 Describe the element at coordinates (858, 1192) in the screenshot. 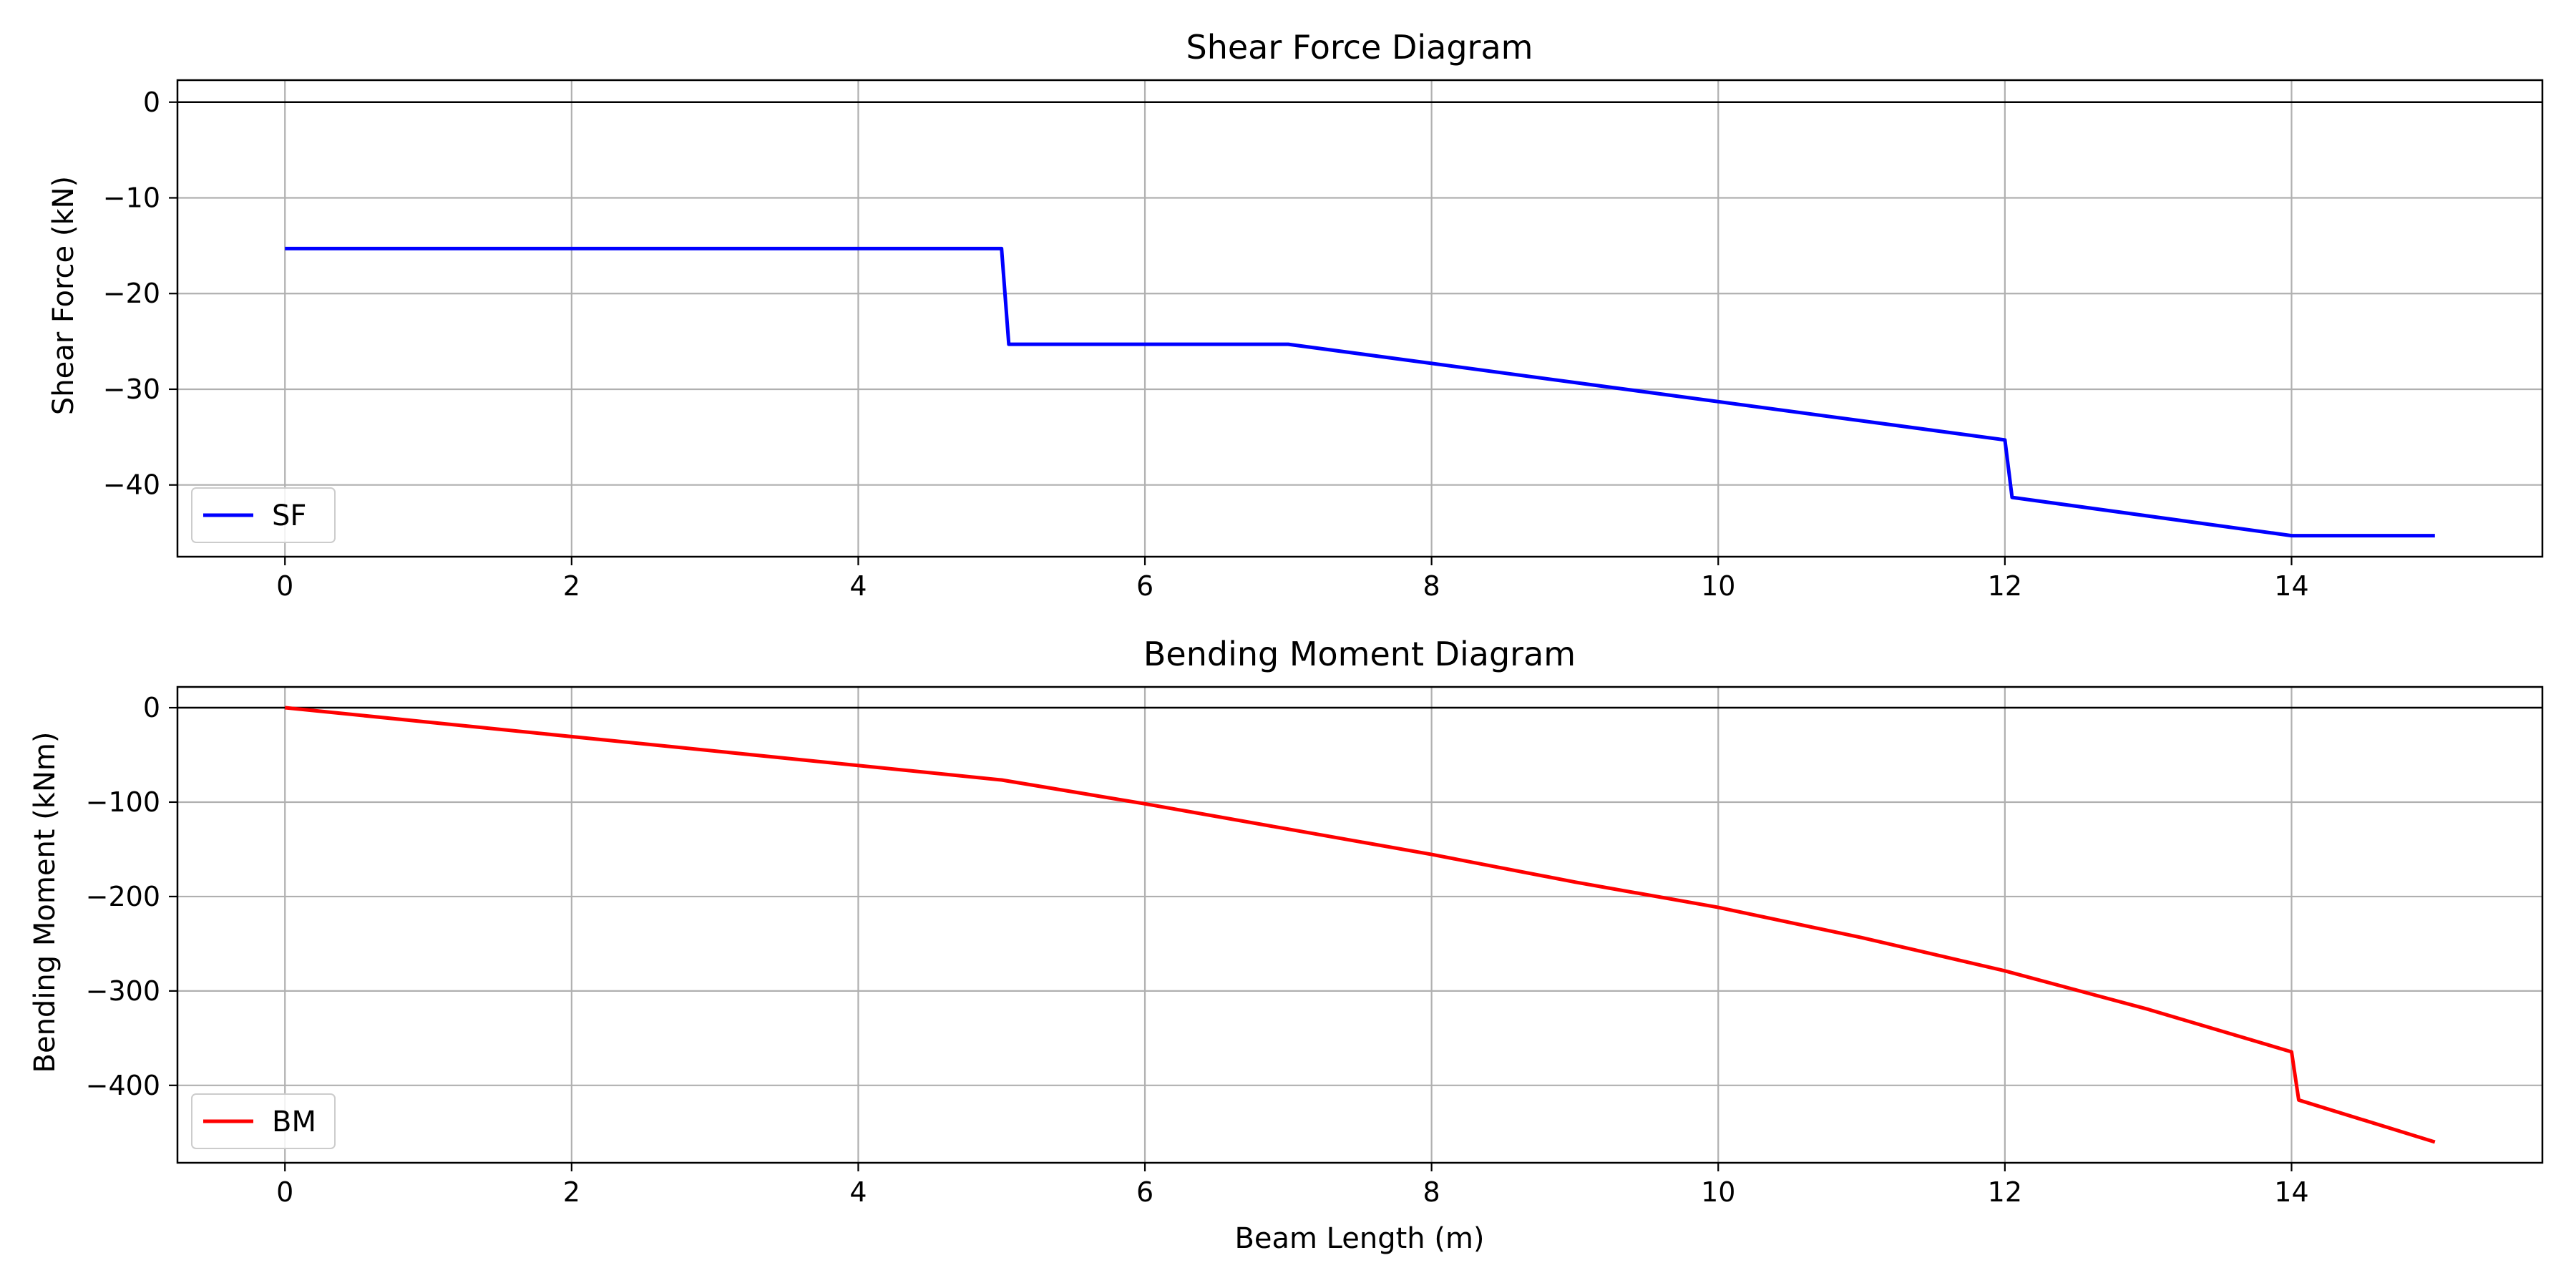

I see `bending-moment-x-tick-label: 4` at that location.